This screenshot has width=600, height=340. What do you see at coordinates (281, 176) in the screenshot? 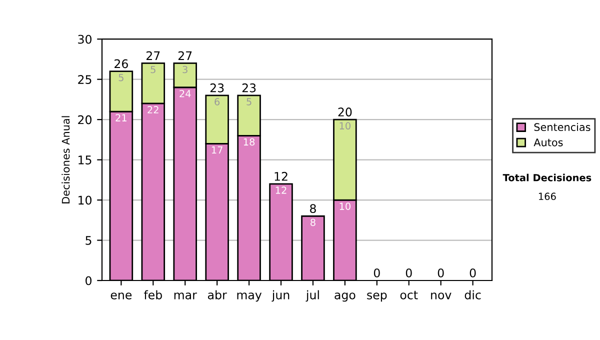
I see `total-label: 12` at bounding box center [281, 176].